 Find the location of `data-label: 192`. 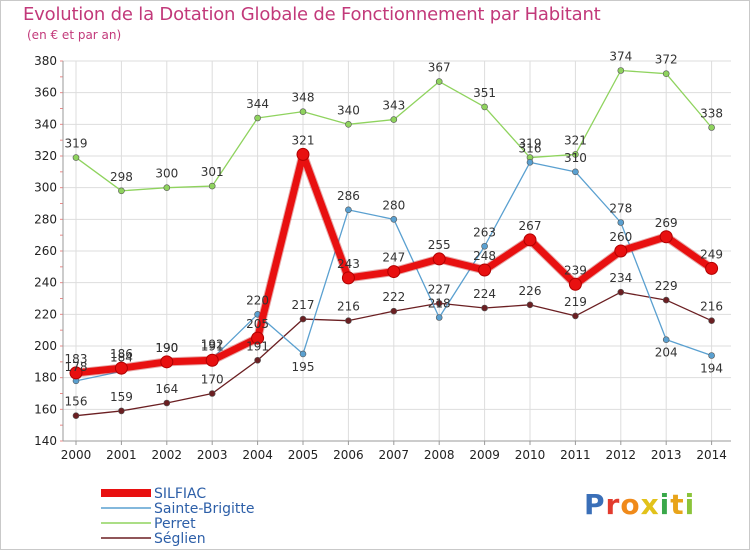

data-label: 192 is located at coordinates (212, 345).